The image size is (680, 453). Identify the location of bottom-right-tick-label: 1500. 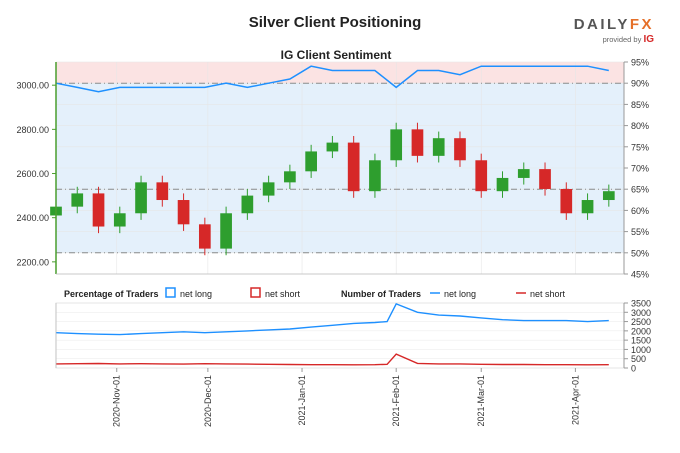
(641, 341).